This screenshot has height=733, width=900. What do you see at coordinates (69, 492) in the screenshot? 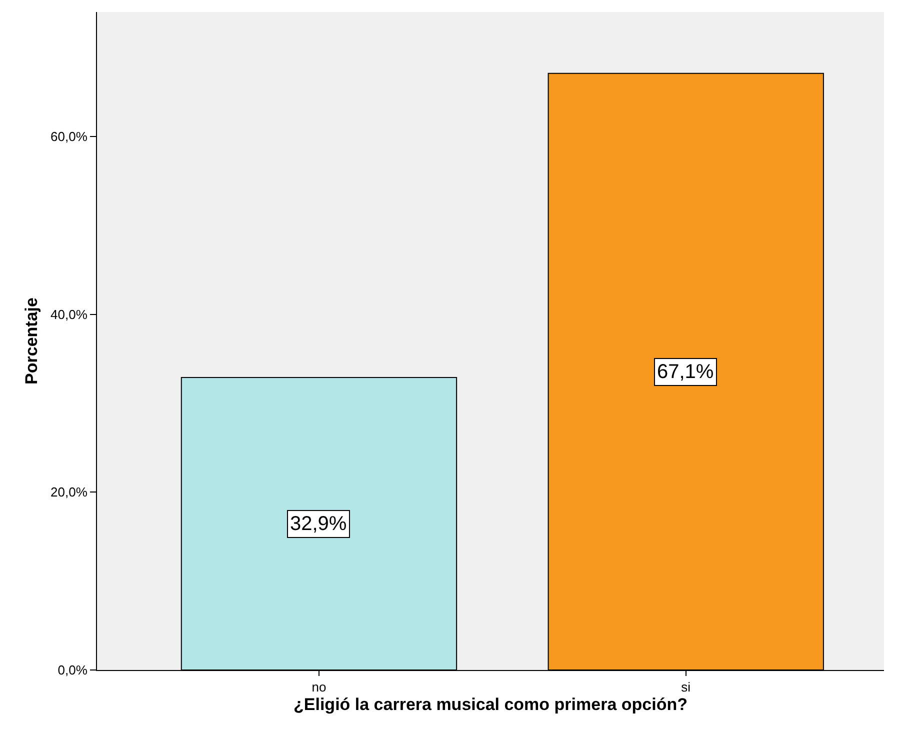
I see `y-tick-label: 20,0%` at bounding box center [69, 492].